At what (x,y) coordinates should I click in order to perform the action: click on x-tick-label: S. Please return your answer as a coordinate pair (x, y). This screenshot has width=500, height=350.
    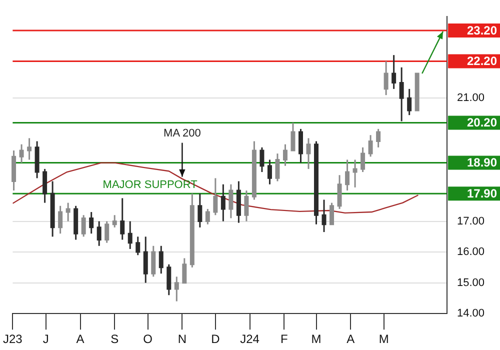
    Looking at the image, I should click on (114, 339).